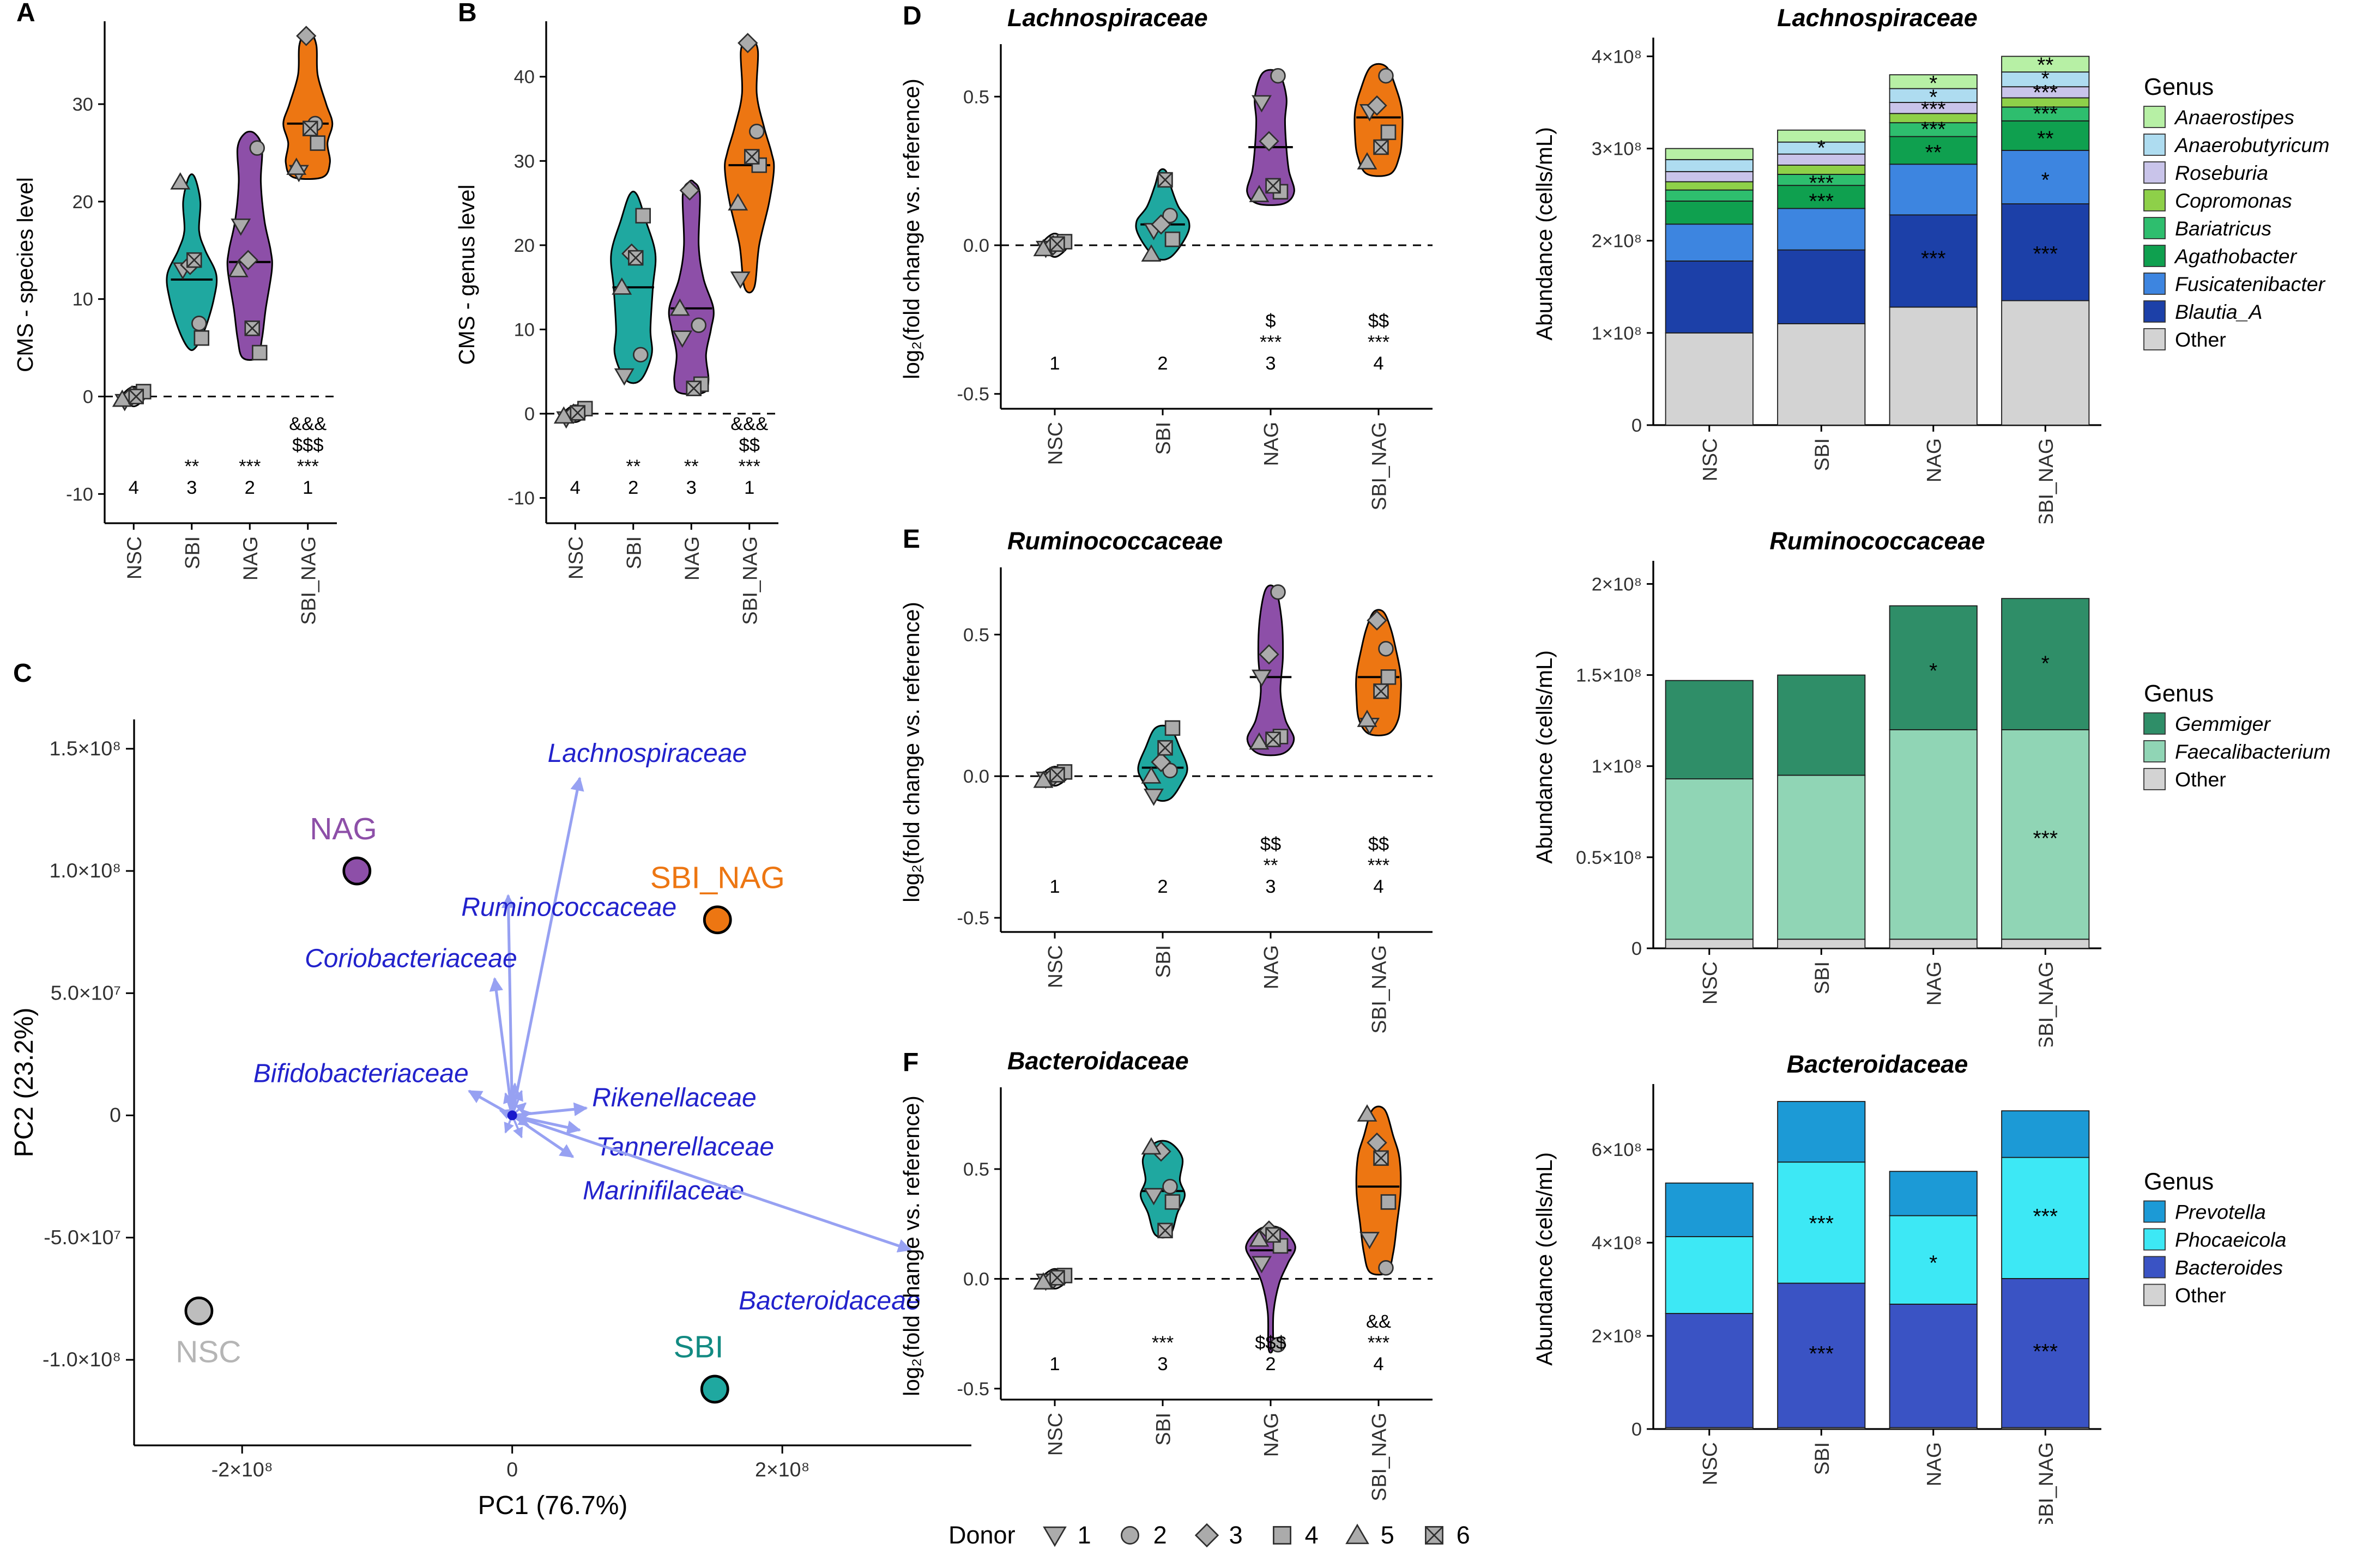 This screenshot has width=2375, height=1568. Describe the element at coordinates (82, 104) in the screenshot. I see `y-tick-label: 30` at that location.